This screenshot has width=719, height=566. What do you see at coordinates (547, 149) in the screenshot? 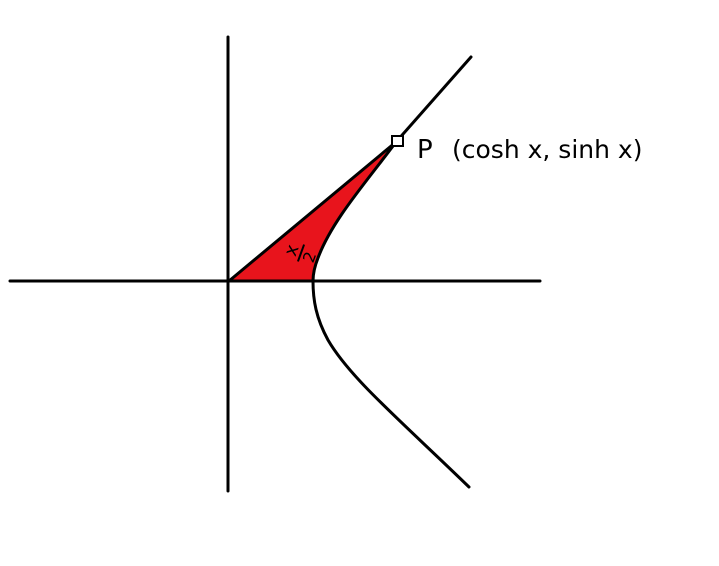
I see `point-coordinates-label: (cosh x, sinh x)` at bounding box center [547, 149].